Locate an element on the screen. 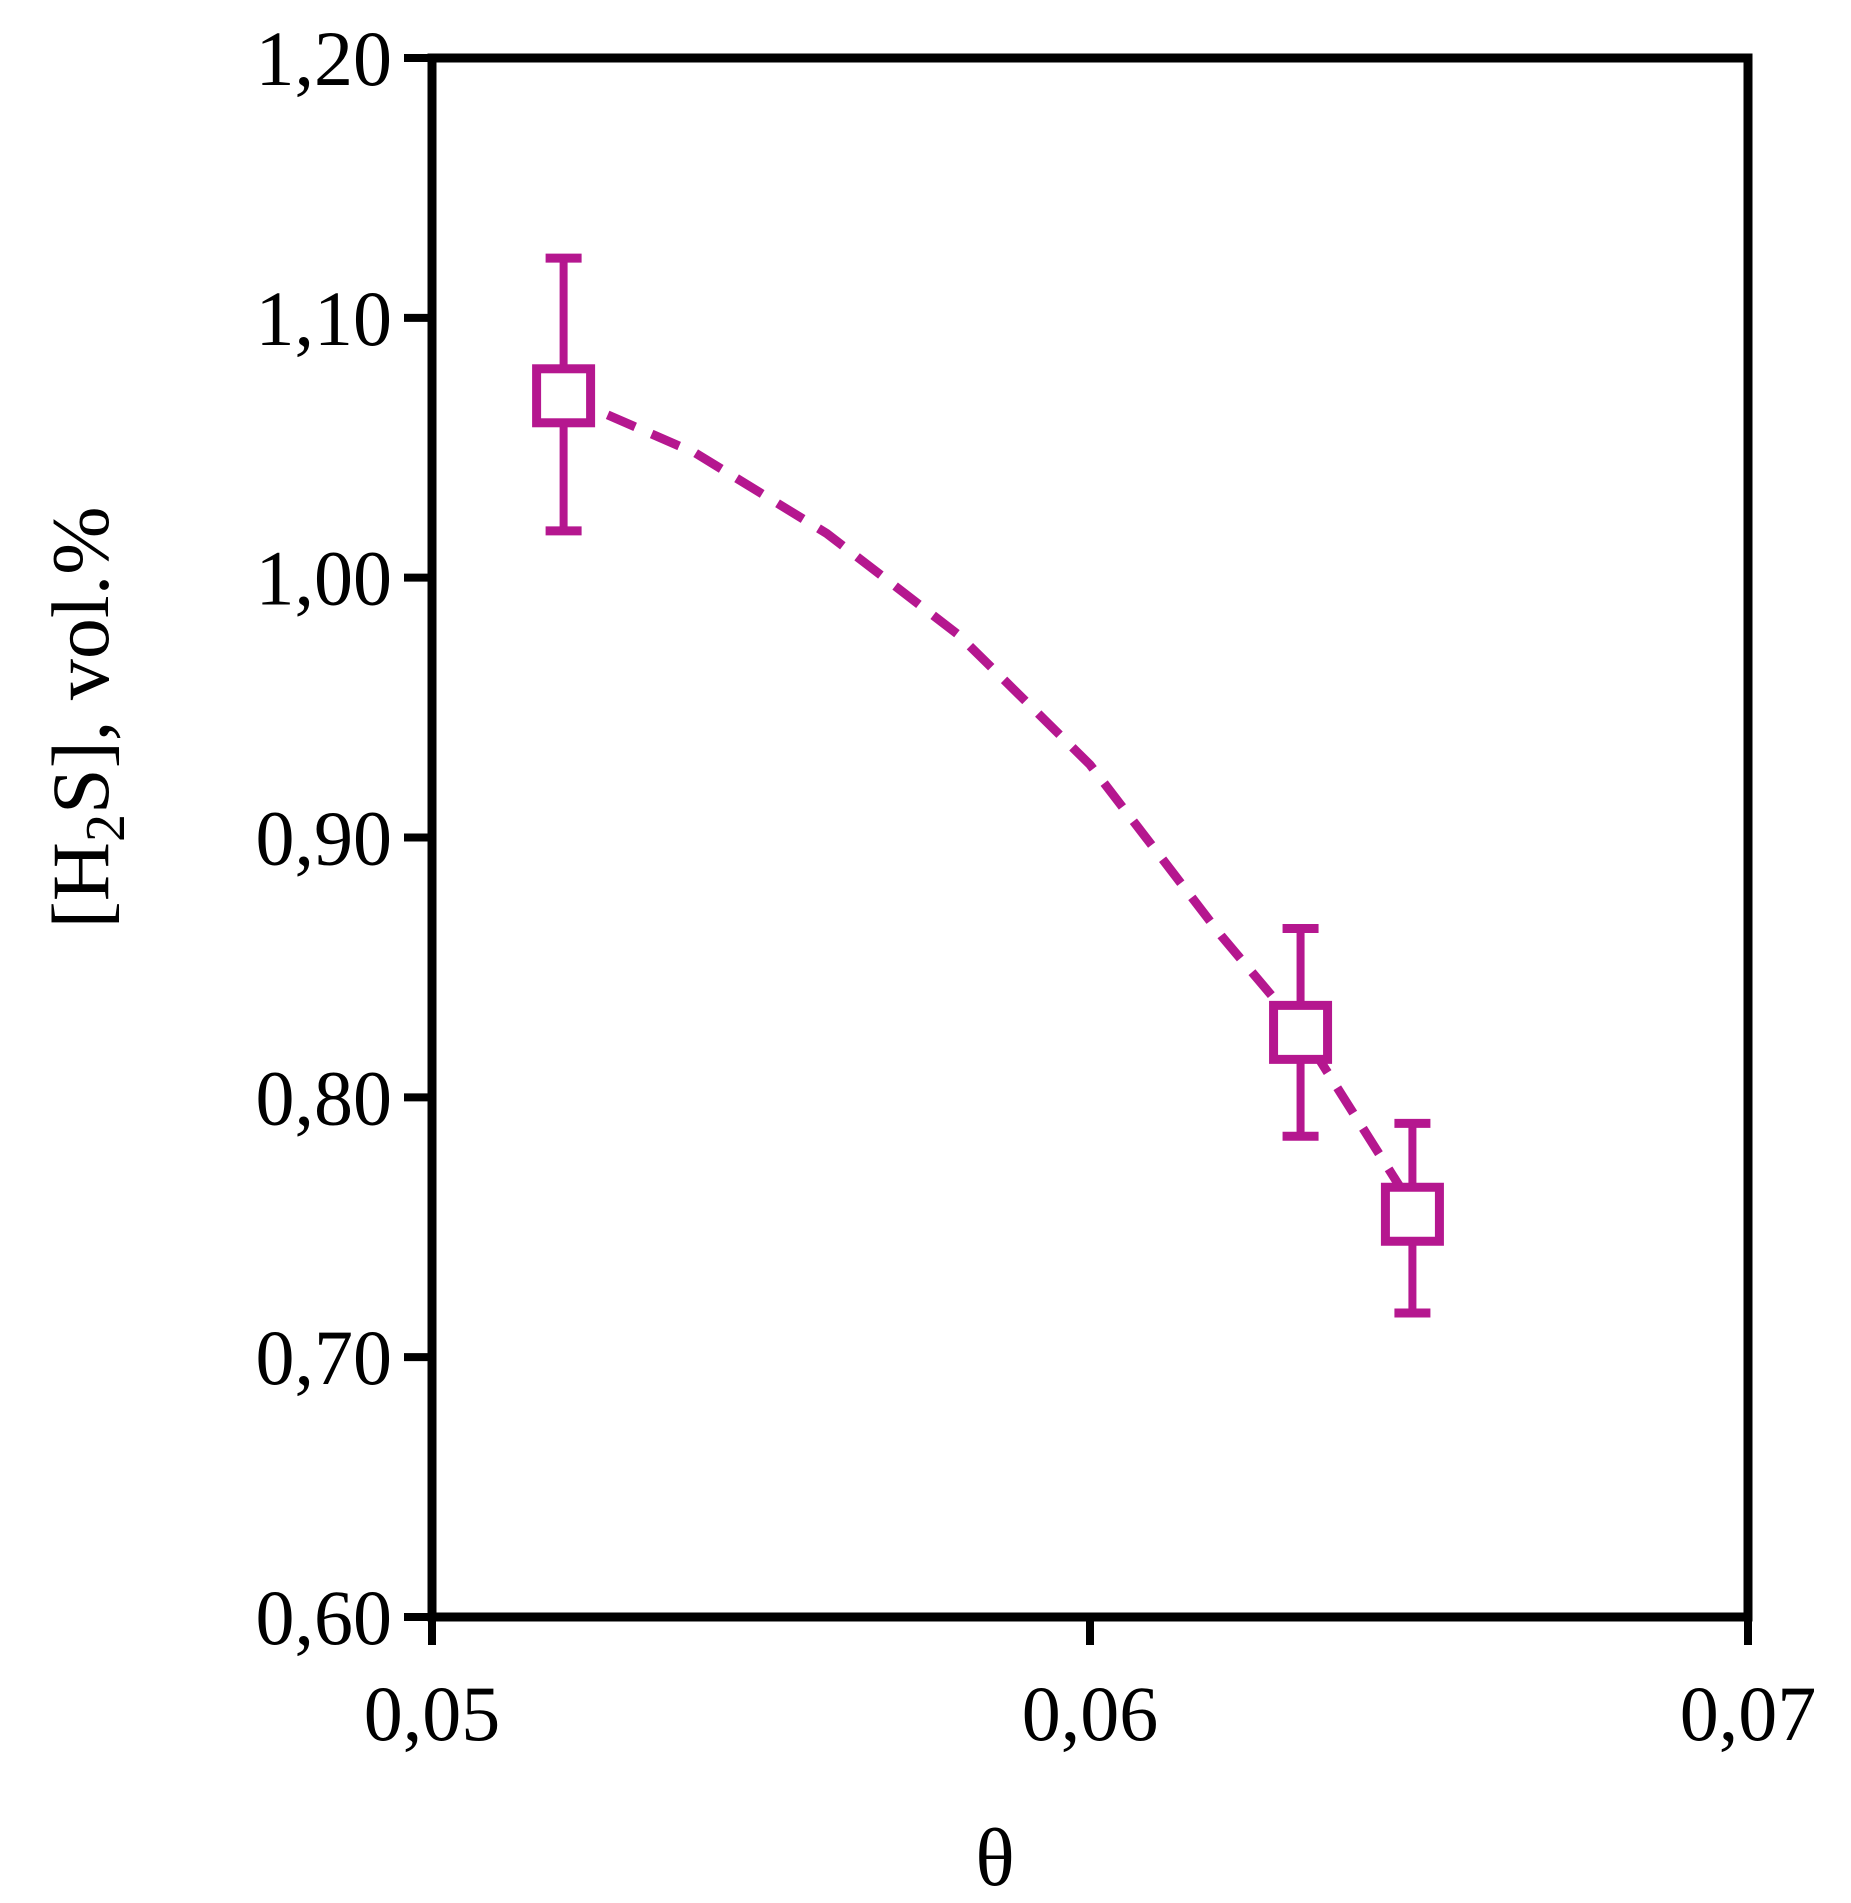 This screenshot has height=1903, width=1851. y-tick-label: 1,10 is located at coordinates (324, 318).